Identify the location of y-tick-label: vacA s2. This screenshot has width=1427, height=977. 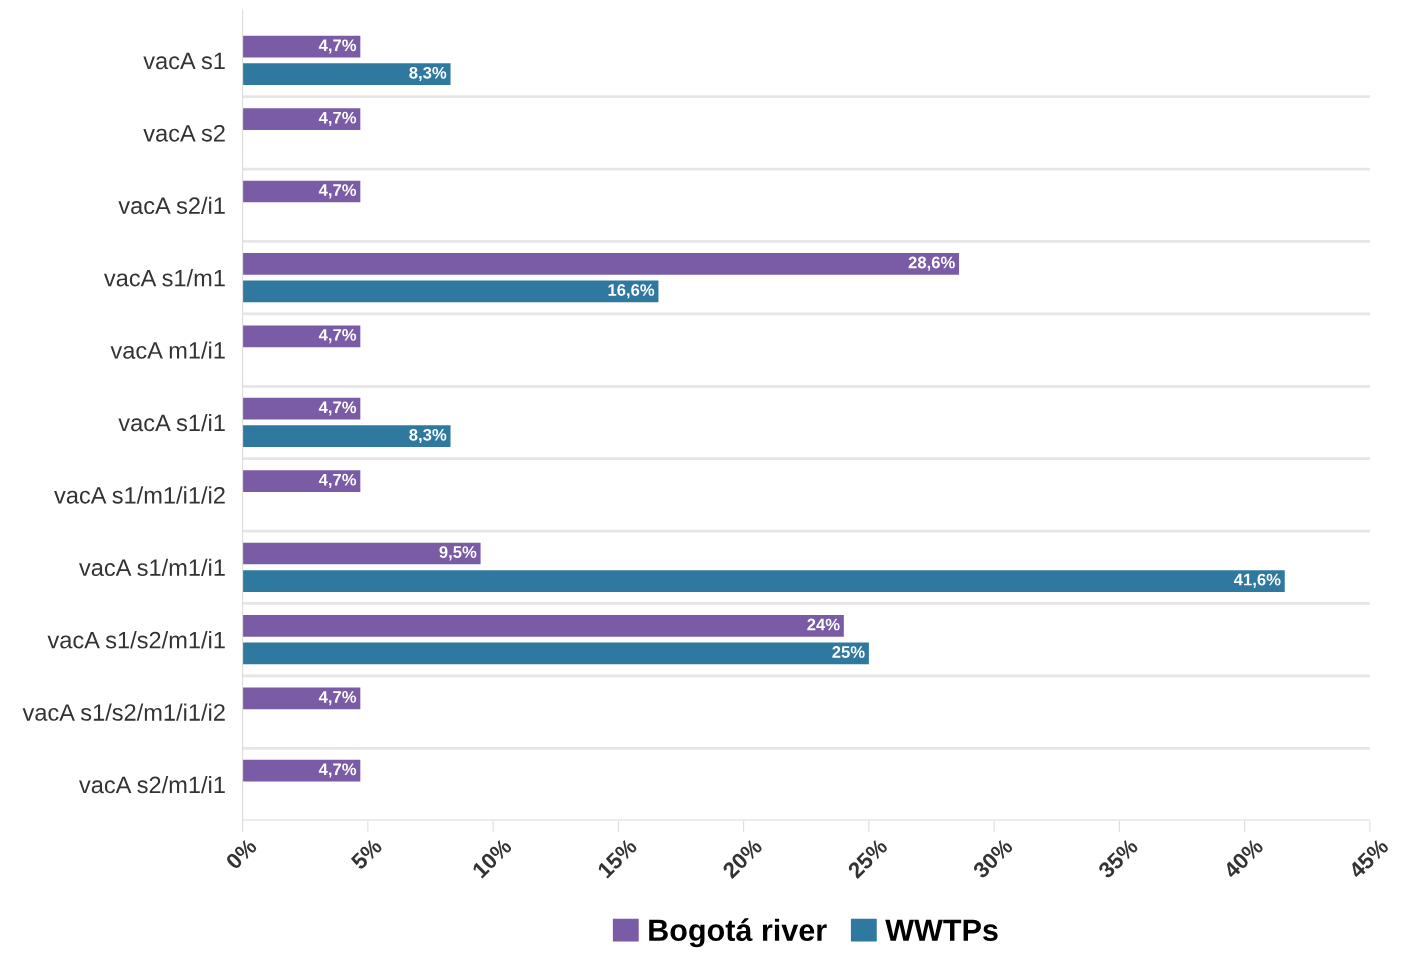
(184, 133).